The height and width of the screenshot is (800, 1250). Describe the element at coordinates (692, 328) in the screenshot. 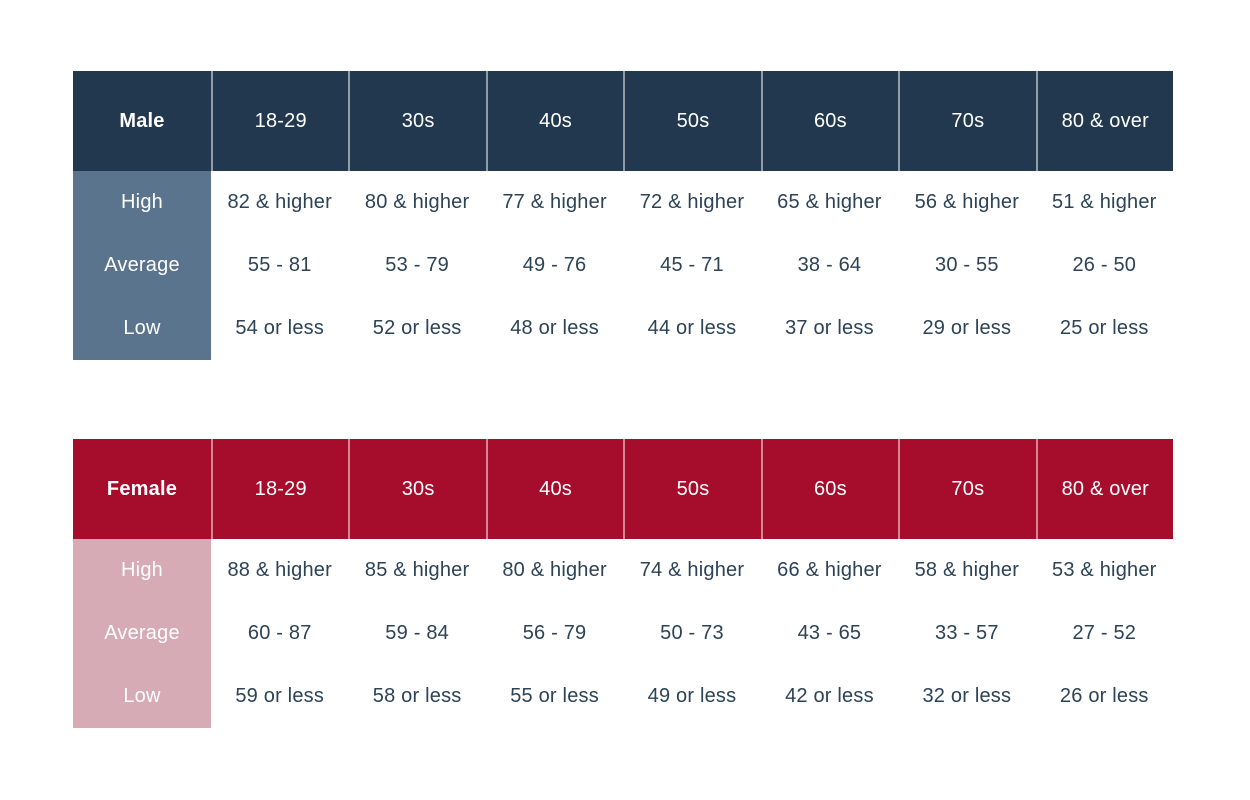

I see `score-cell: 44 or less` at that location.